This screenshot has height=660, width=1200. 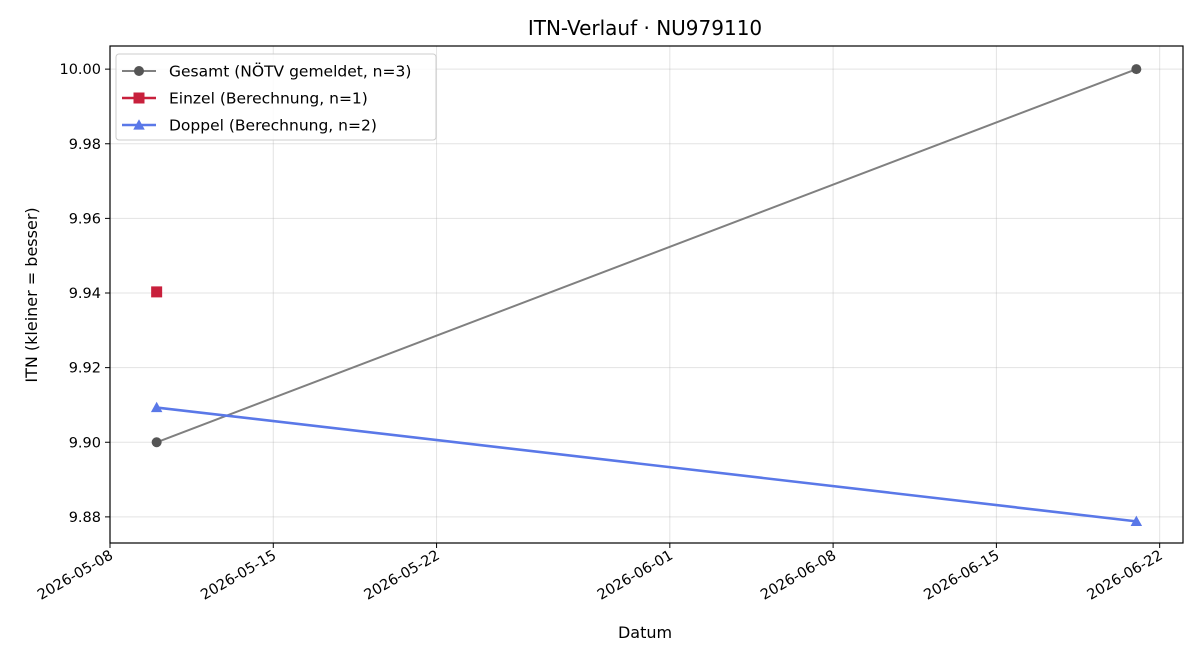 What do you see at coordinates (85, 369) in the screenshot?
I see `y-tick-label: 9.92` at bounding box center [85, 369].